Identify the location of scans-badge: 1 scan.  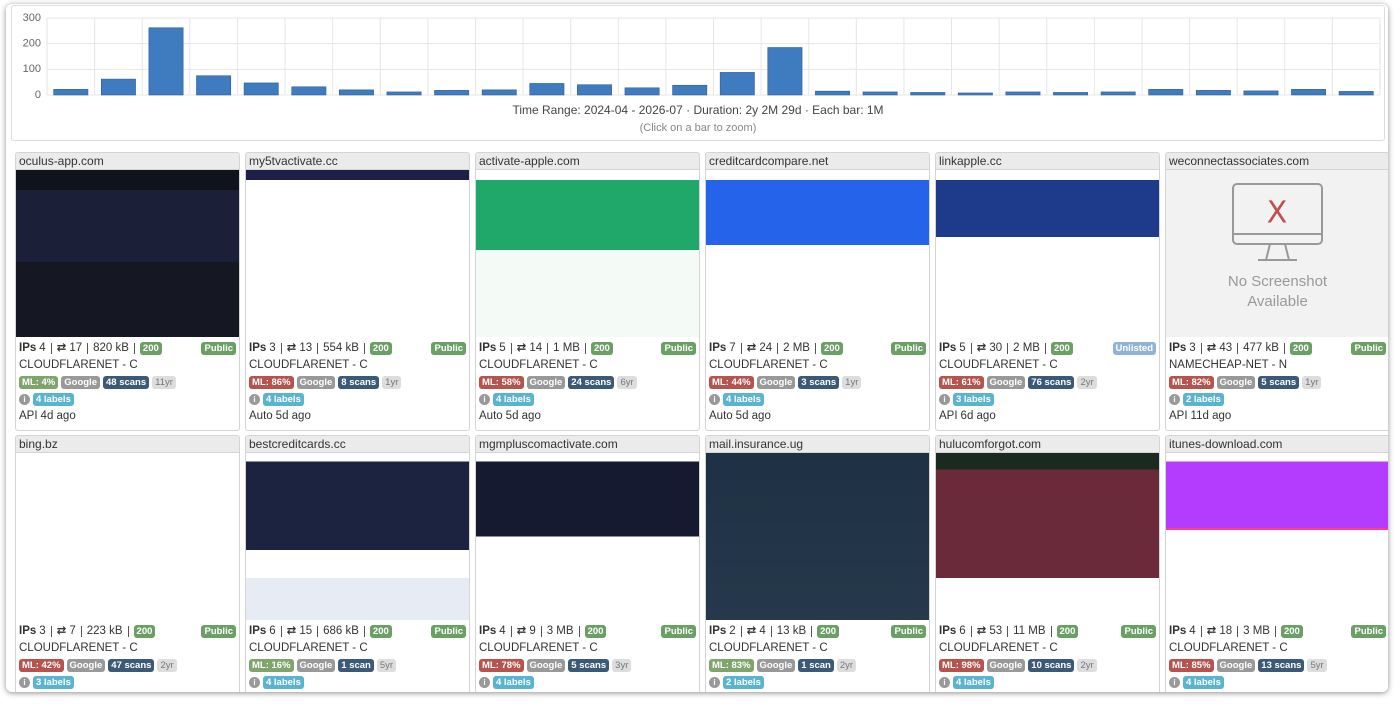
(356, 665).